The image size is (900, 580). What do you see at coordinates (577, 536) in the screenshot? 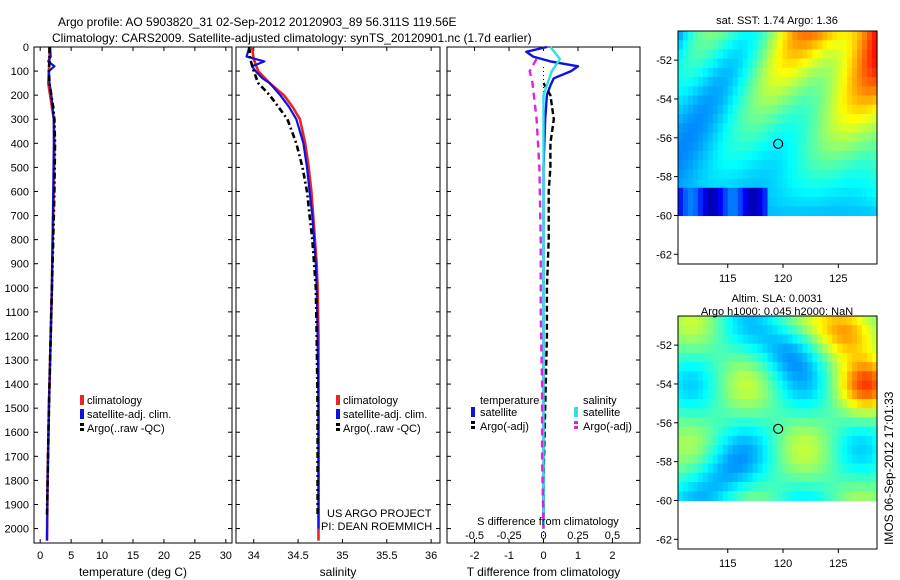
I see `top-tick-label: 0.25` at bounding box center [577, 536].